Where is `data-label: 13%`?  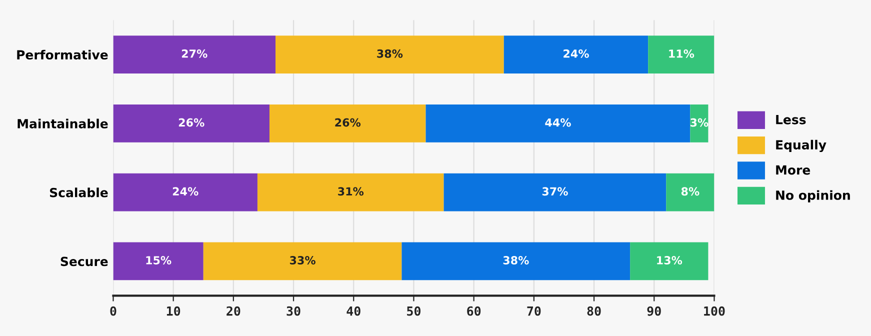 data-label: 13% is located at coordinates (669, 260).